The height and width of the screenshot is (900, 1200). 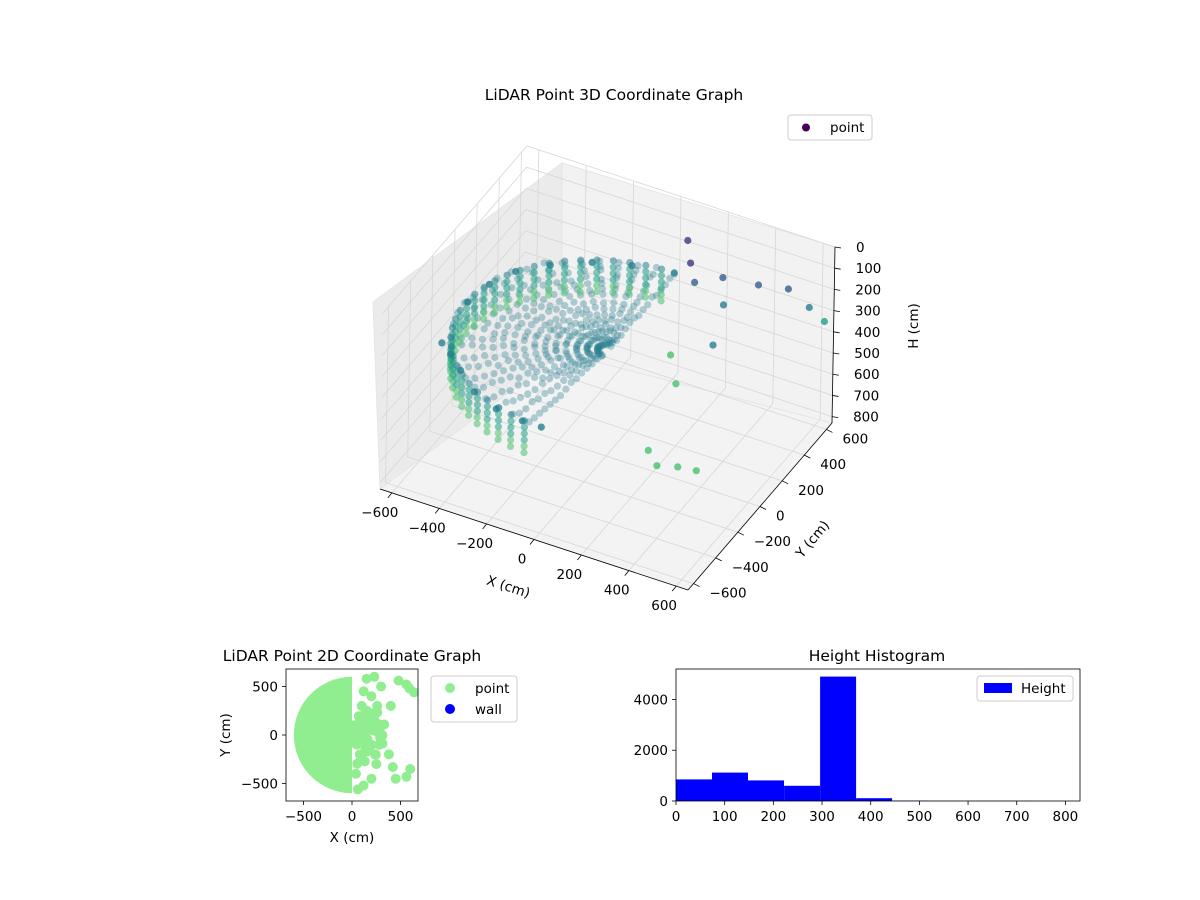 What do you see at coordinates (772, 542) in the screenshot?
I see `y-tick-label-3d: −200` at bounding box center [772, 542].